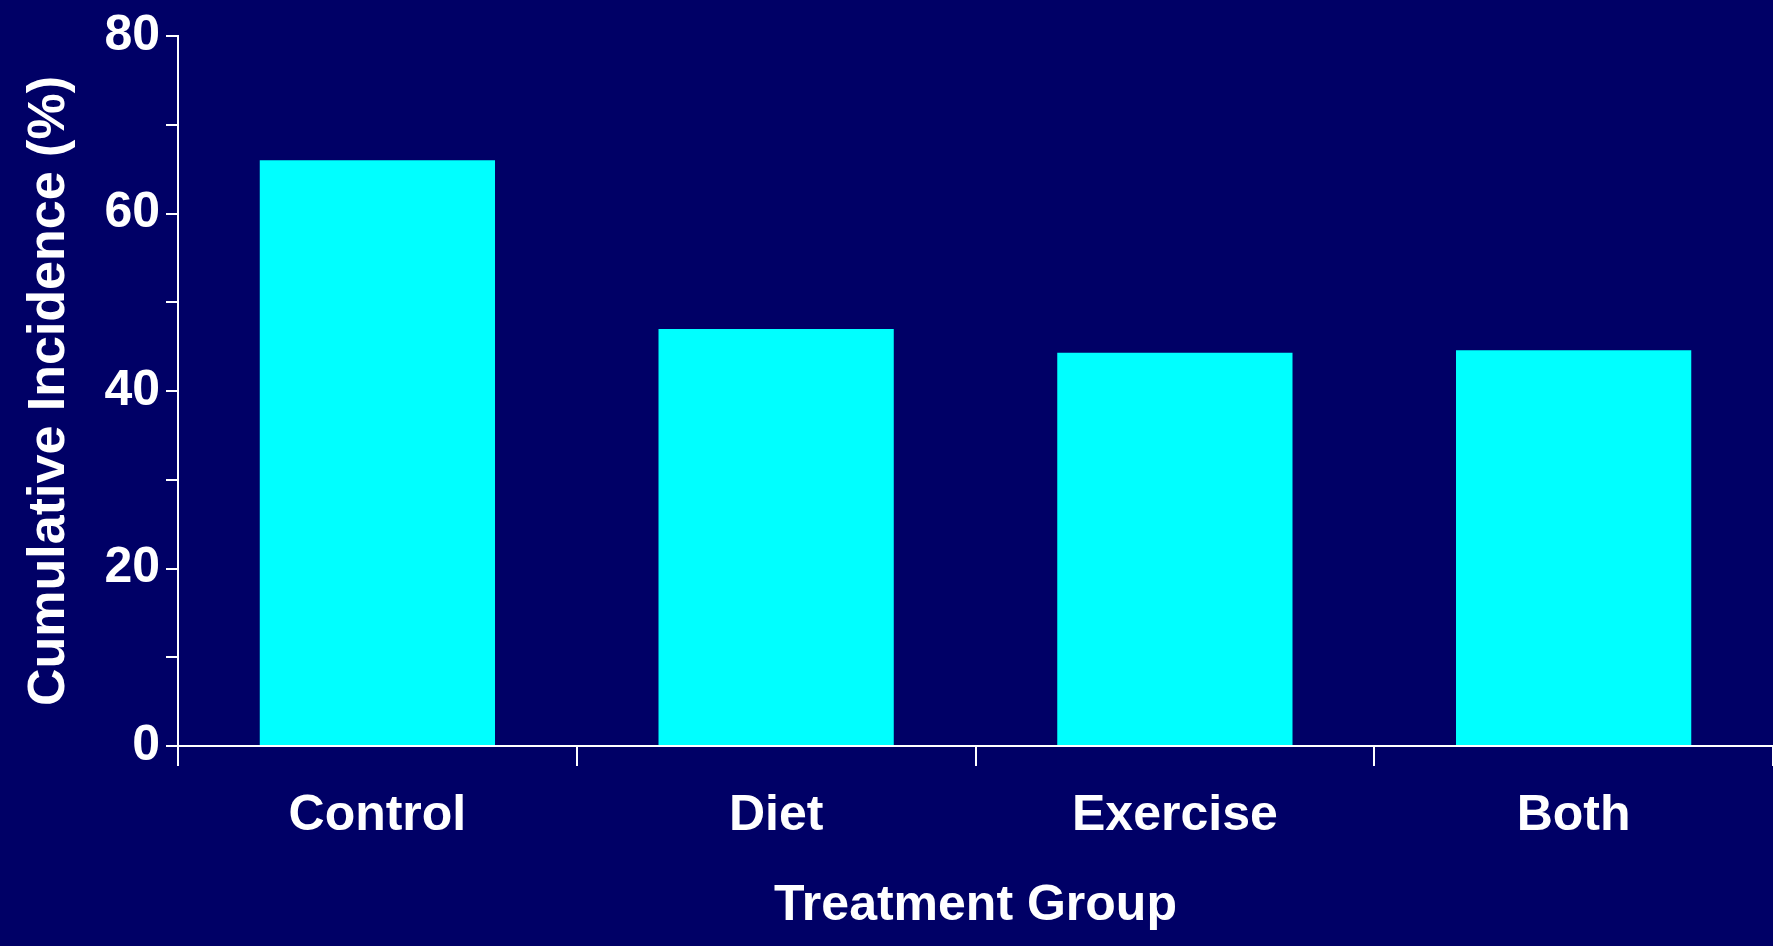 The image size is (1773, 946). What do you see at coordinates (132, 32) in the screenshot?
I see `y-tick-label: 80` at bounding box center [132, 32].